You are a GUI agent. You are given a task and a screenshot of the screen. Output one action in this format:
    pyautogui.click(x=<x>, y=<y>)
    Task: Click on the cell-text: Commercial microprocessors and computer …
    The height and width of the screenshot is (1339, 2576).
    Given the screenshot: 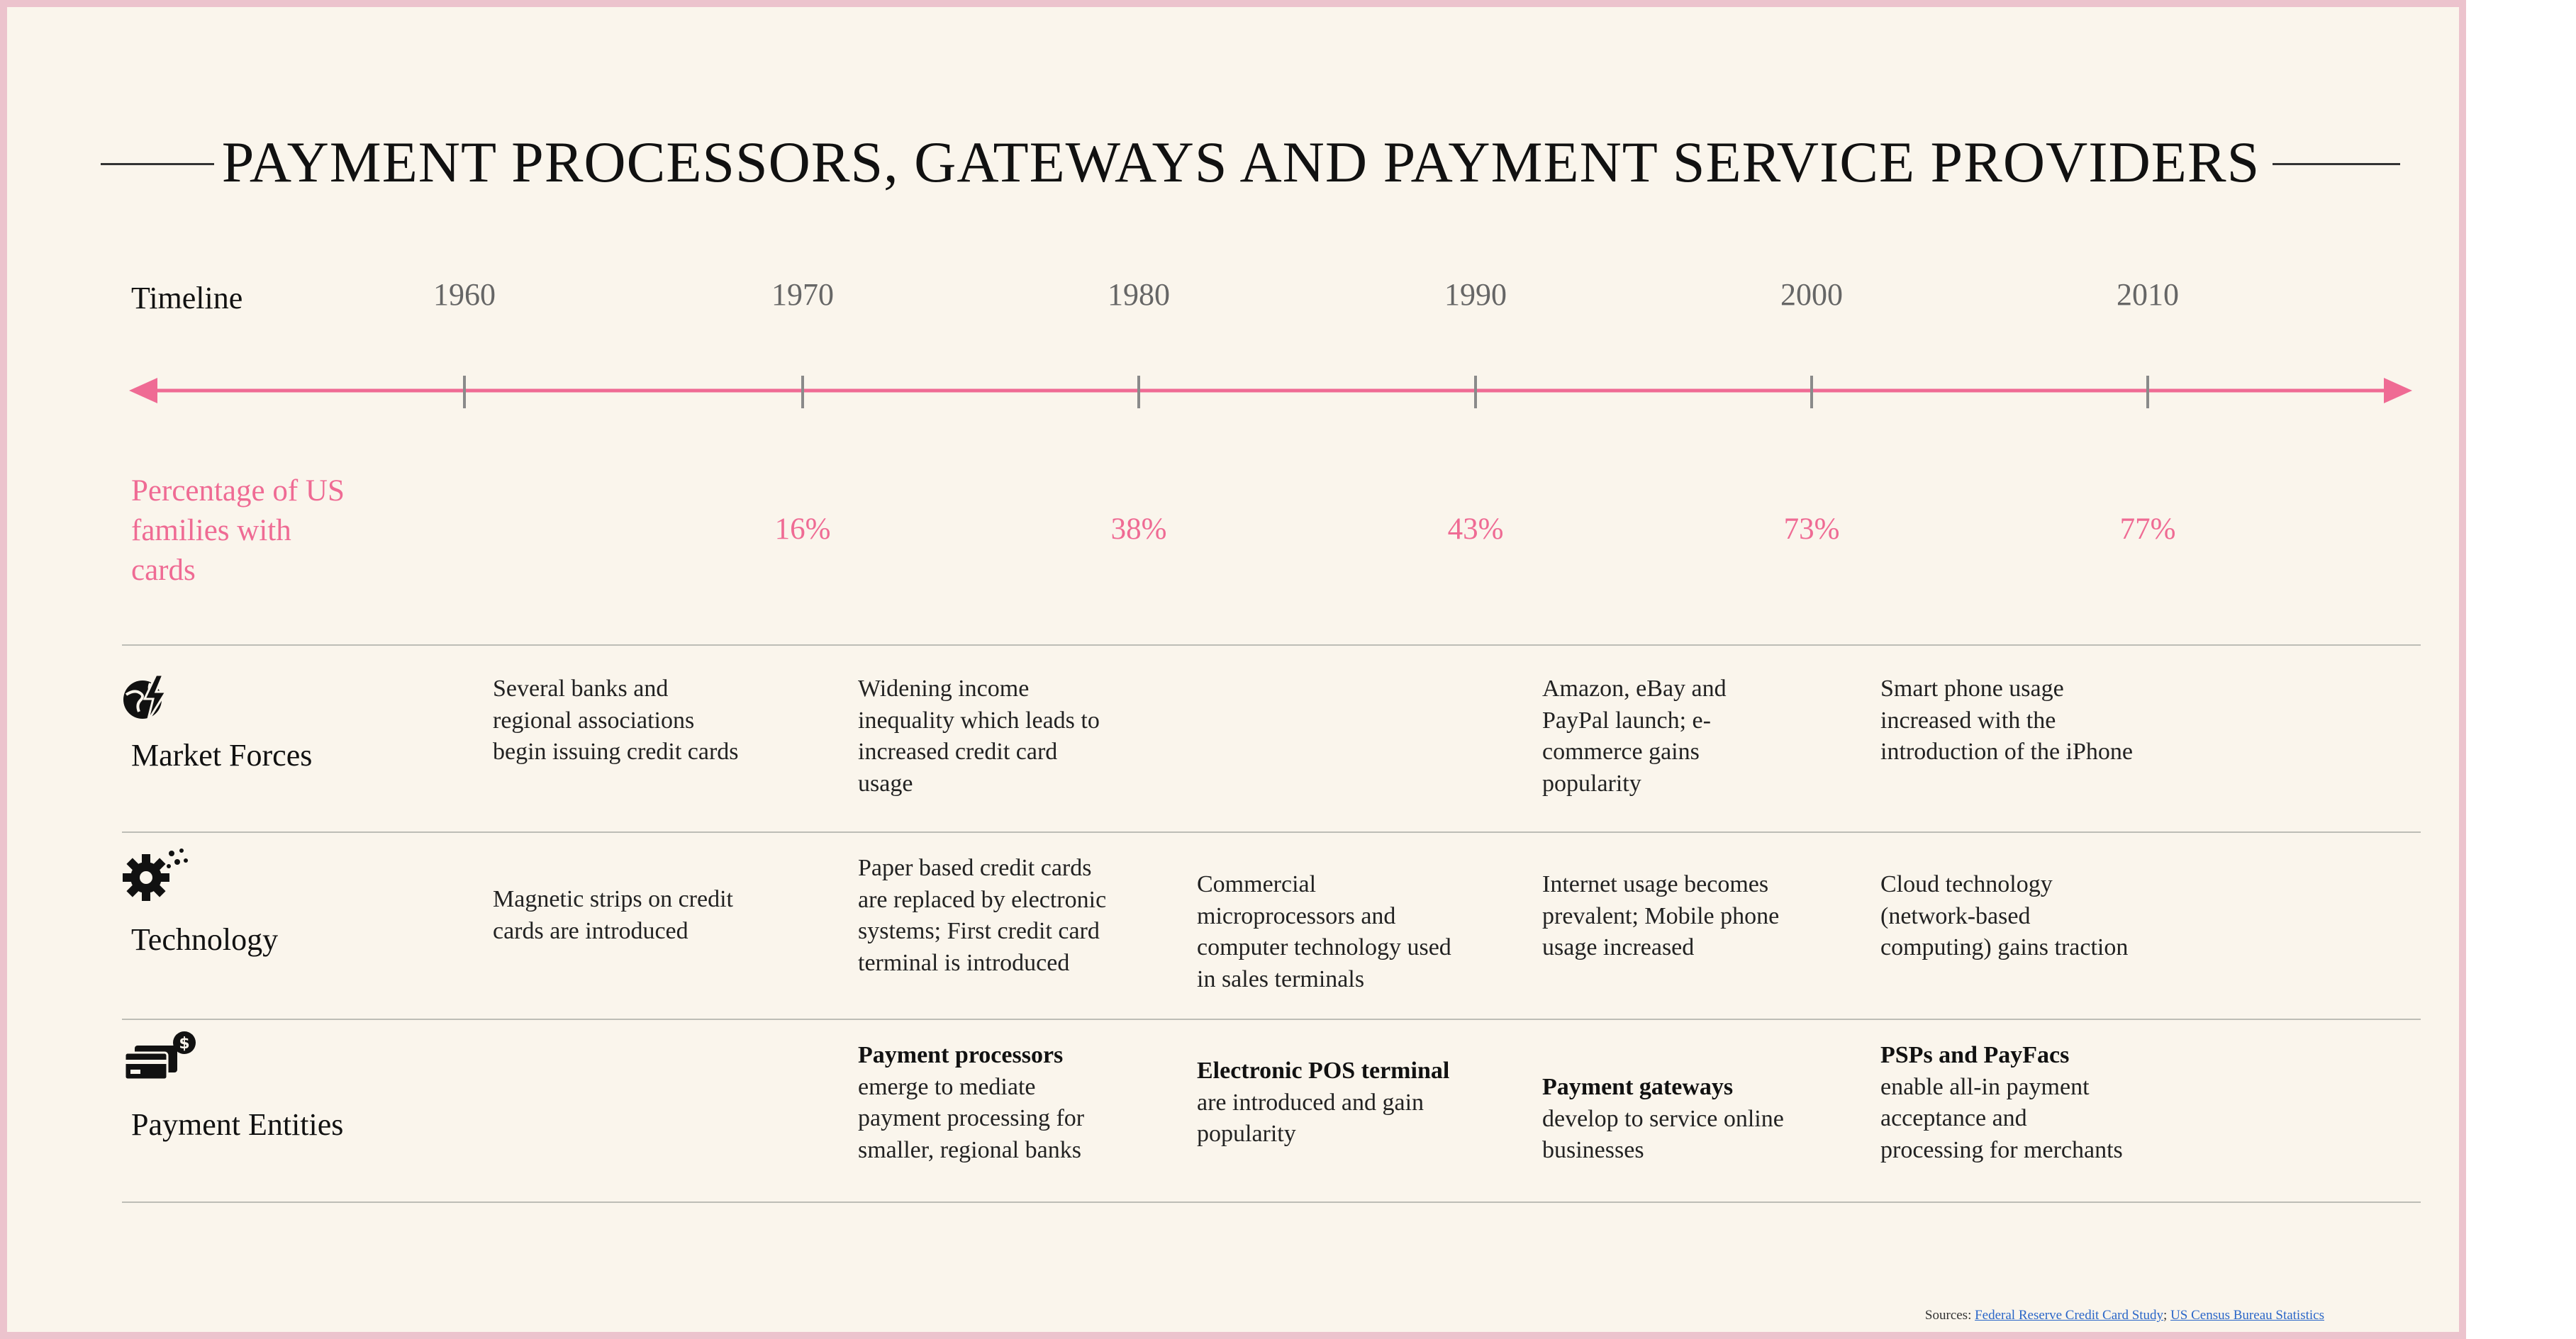 What is the action you would take?
    pyautogui.click(x=1324, y=932)
    